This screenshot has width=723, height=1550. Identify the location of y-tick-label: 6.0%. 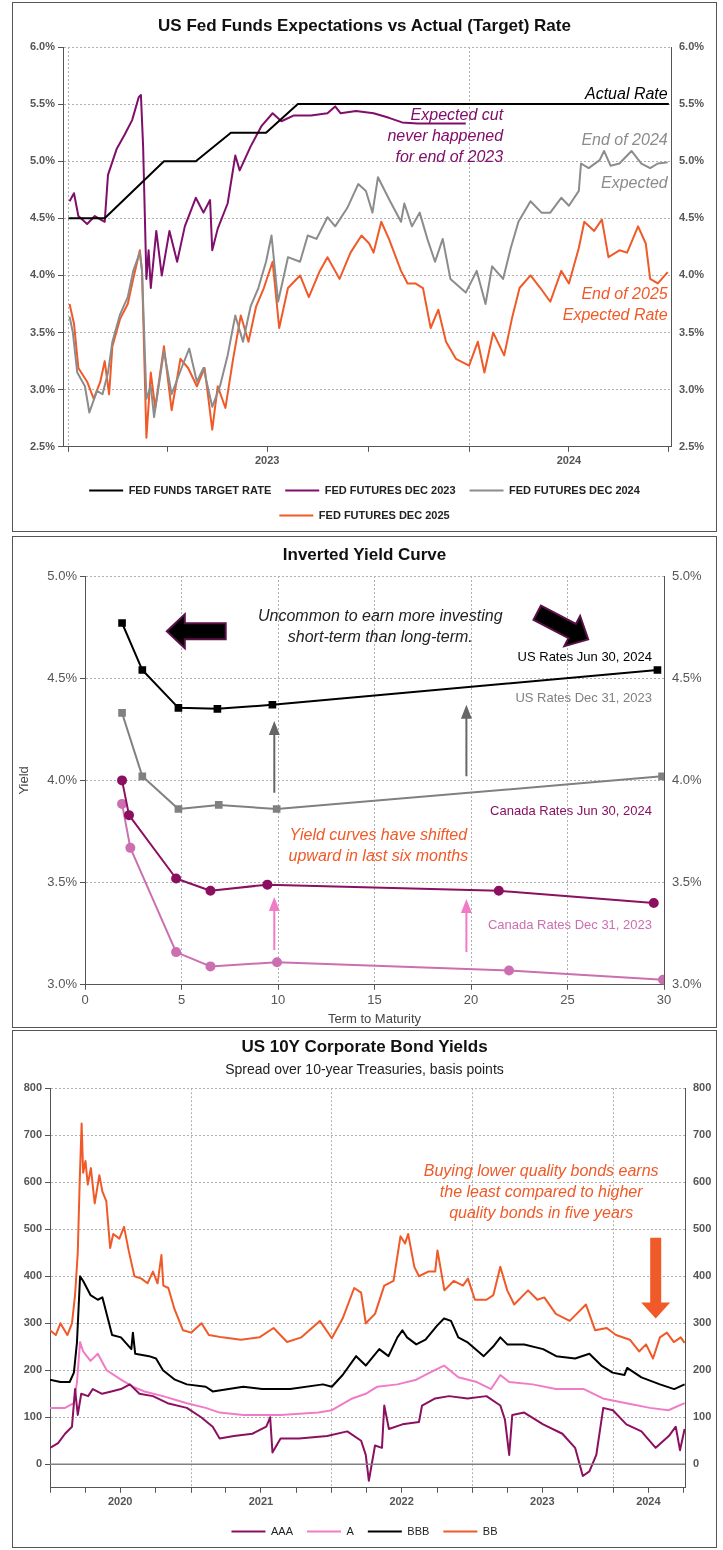
(42, 46).